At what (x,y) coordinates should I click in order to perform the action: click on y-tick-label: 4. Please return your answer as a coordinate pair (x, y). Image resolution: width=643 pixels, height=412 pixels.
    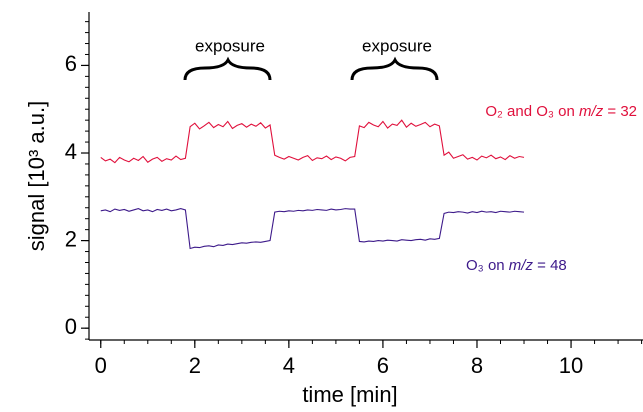
    Looking at the image, I should click on (71, 151).